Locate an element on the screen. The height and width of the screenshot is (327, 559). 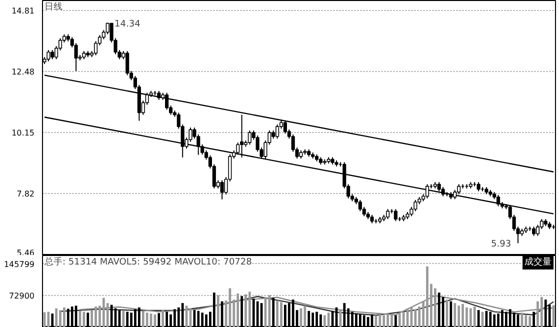
annotation: 14.34 is located at coordinates (127, 24).